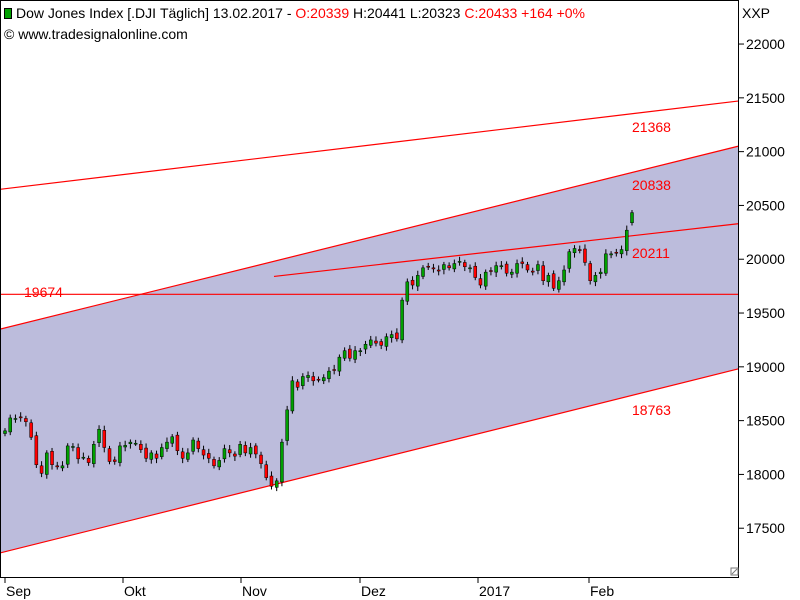 Image resolution: width=800 pixels, height=600 pixels. Describe the element at coordinates (765, 367) in the screenshot. I see `y-tick-label: 19000` at that location.